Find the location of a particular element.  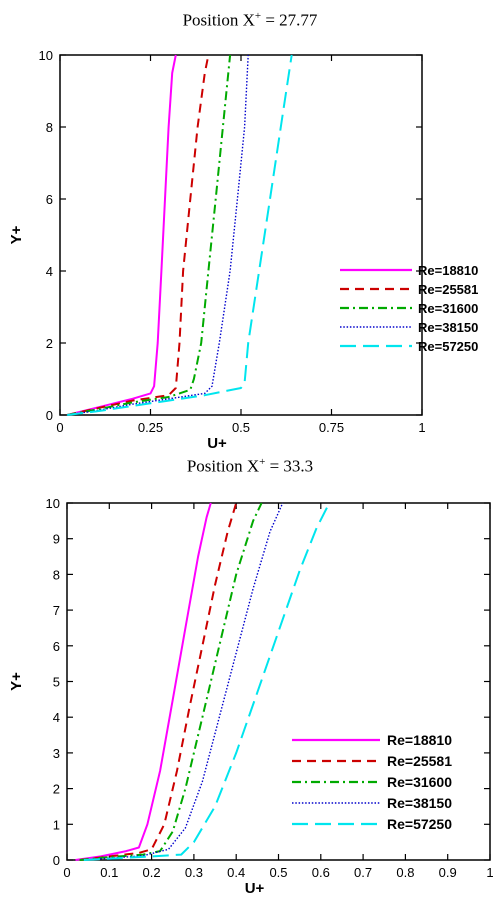

chart-1-legend-label-3: Re=31600 is located at coordinates (448, 308).